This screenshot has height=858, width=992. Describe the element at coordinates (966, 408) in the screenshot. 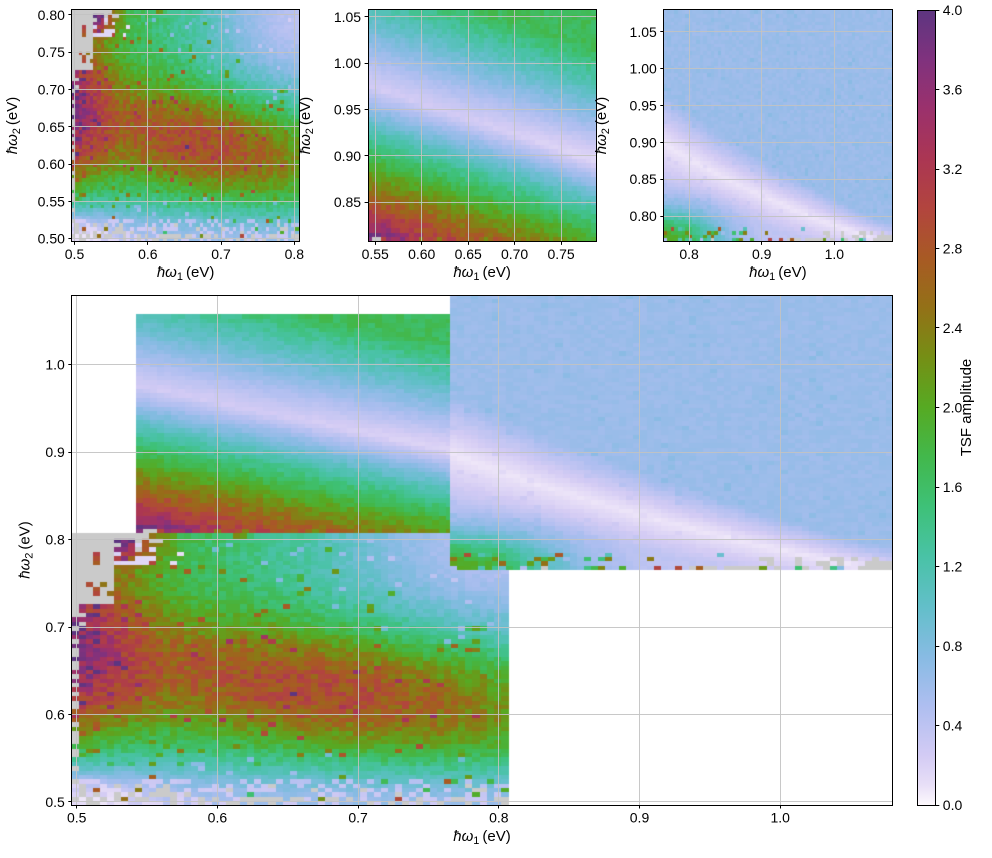

I see `svg-text: TSF amplitude` at that location.